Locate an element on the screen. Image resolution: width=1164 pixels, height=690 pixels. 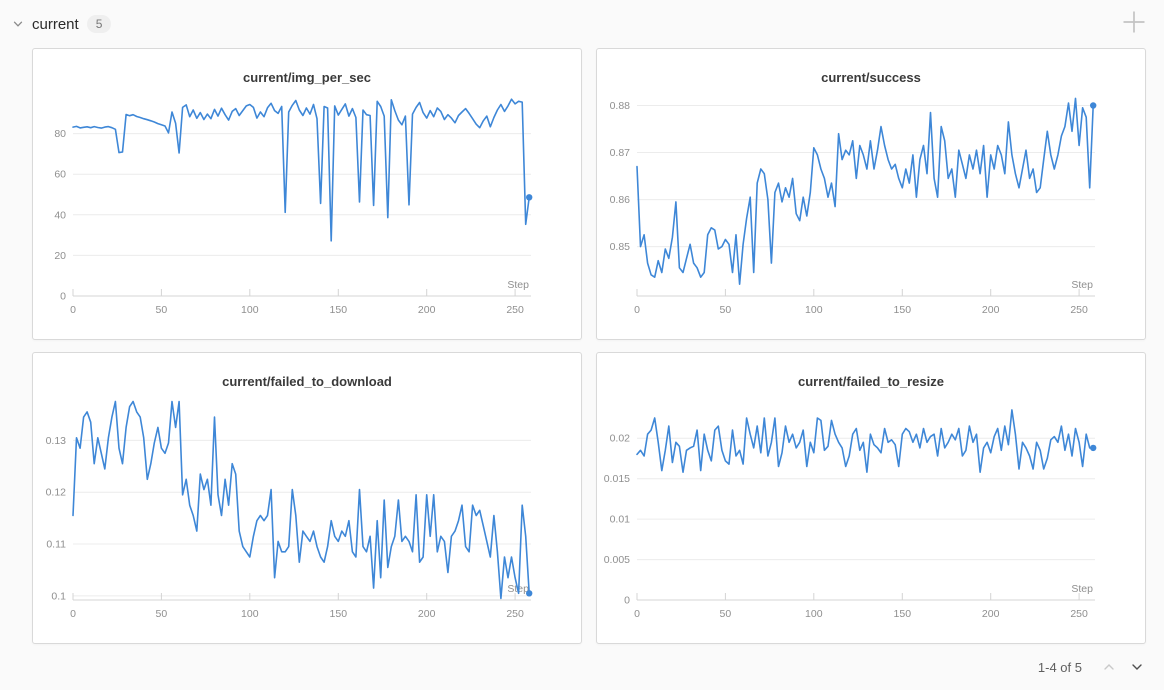
chart-canvas: 0.85 0.86 0.87 0.88 0 50 100 150 200 250 Step is located at coordinates (853, 206).